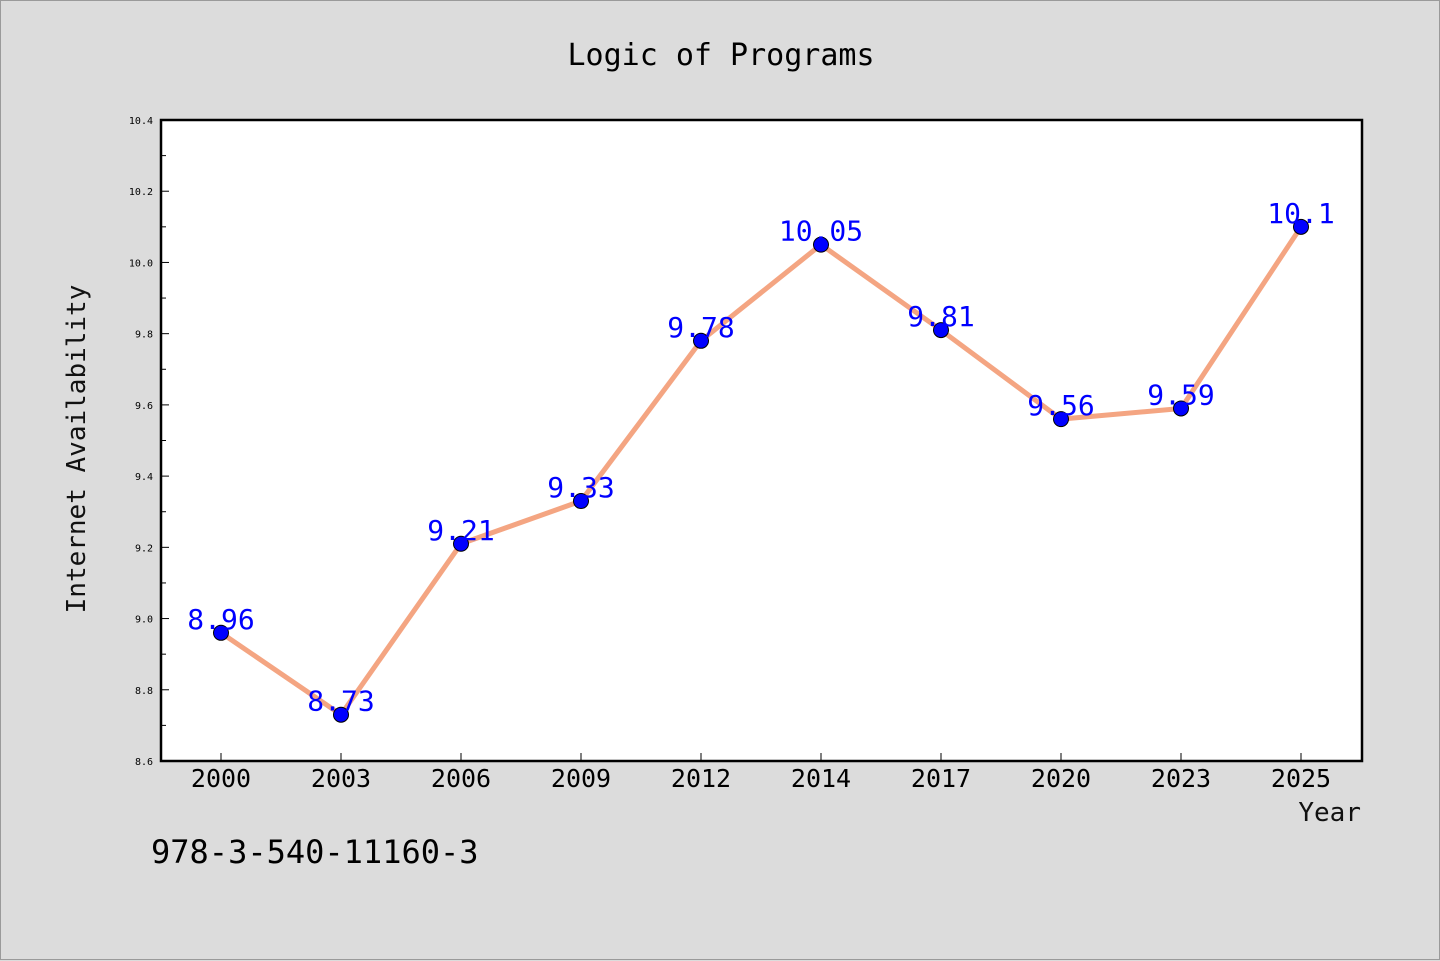 Image resolution: width=1440 pixels, height=961 pixels. Describe the element at coordinates (144, 548) in the screenshot. I see `y-tick-label: 9.2` at that location.